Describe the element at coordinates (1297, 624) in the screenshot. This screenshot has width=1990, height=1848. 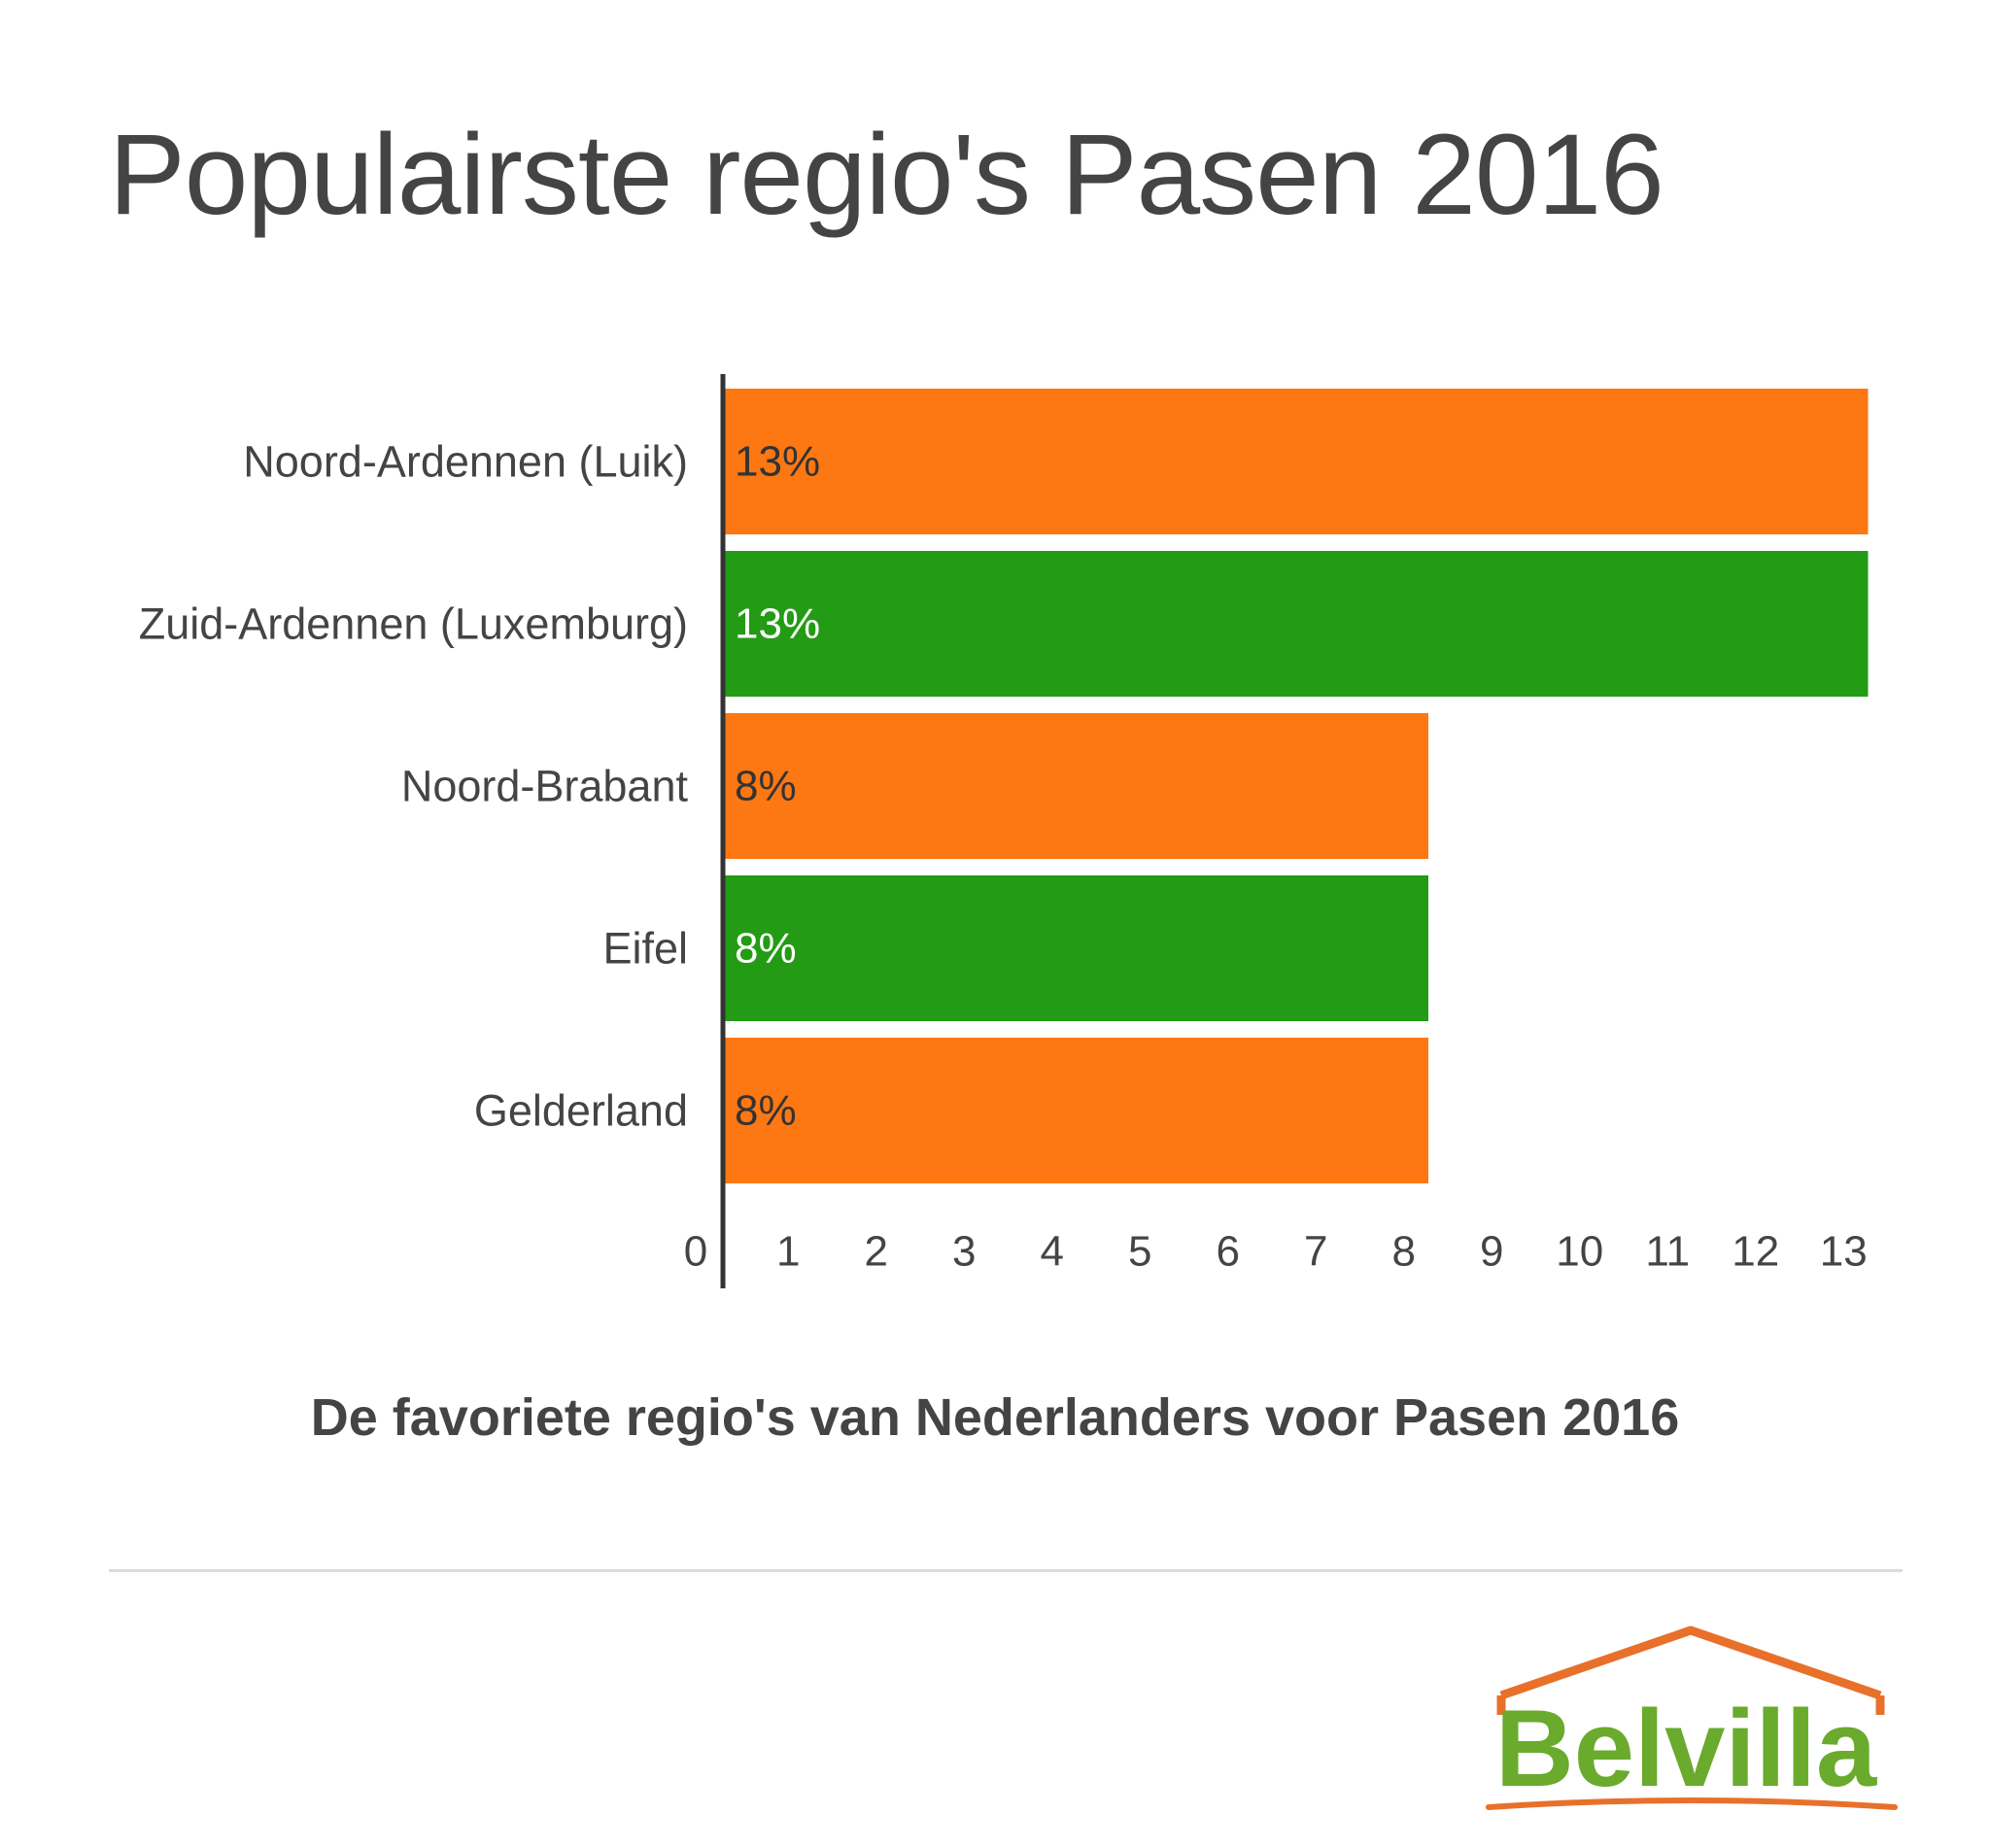
I see `bar-zuid-ardennen-luxemburg` at that location.